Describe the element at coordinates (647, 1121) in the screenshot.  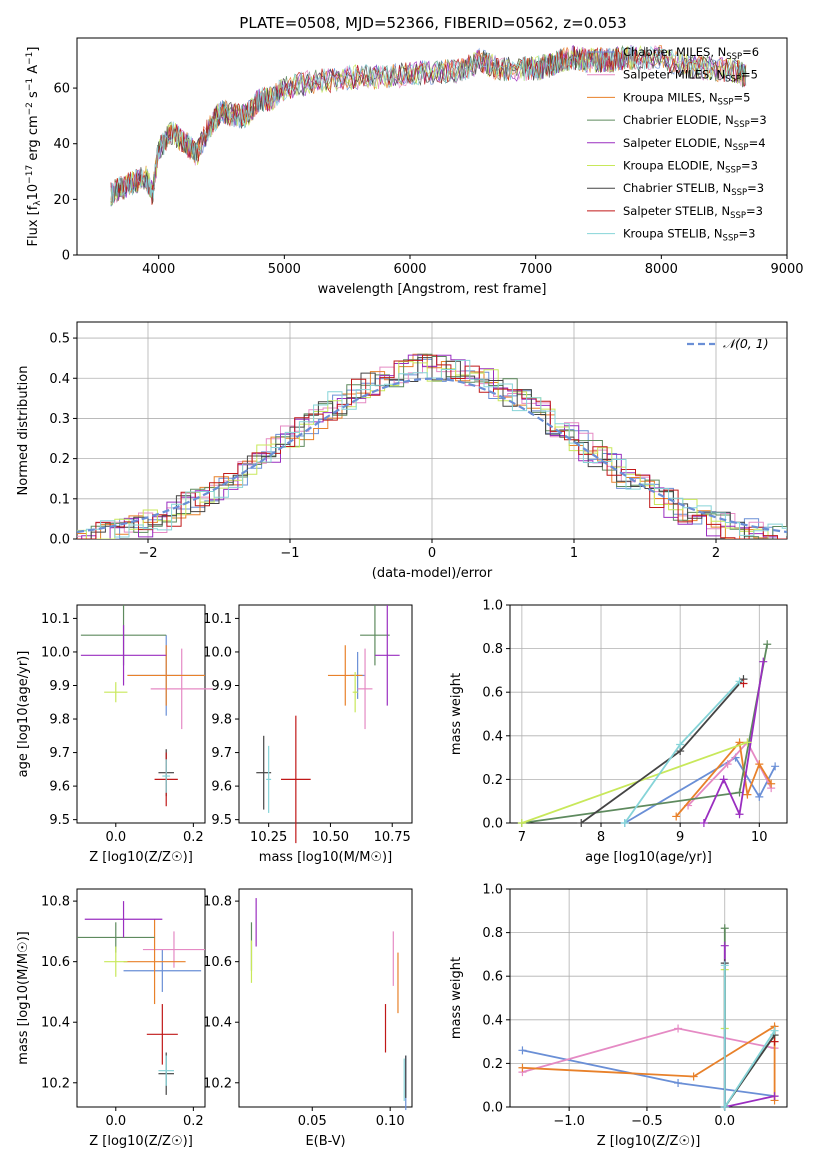
I see `x-tick-label: −0.5` at that location.